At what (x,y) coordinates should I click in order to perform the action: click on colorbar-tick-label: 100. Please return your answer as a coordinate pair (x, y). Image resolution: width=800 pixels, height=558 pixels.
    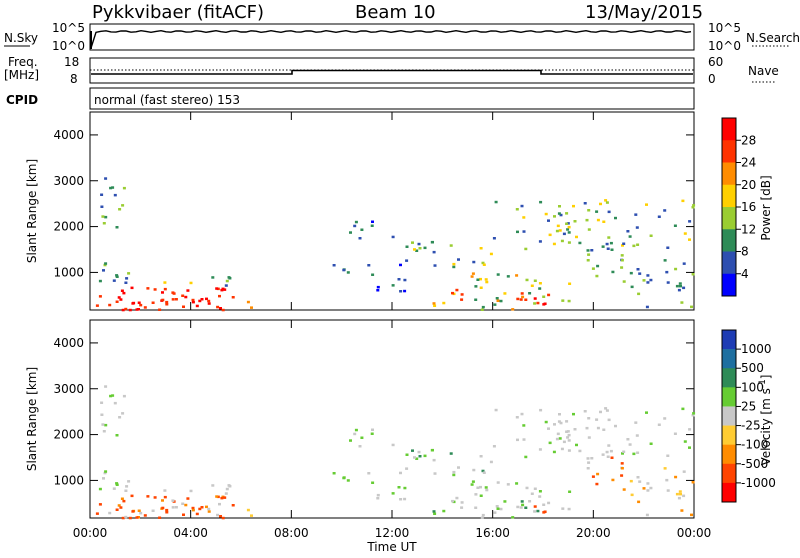
    Looking at the image, I should click on (752, 387).